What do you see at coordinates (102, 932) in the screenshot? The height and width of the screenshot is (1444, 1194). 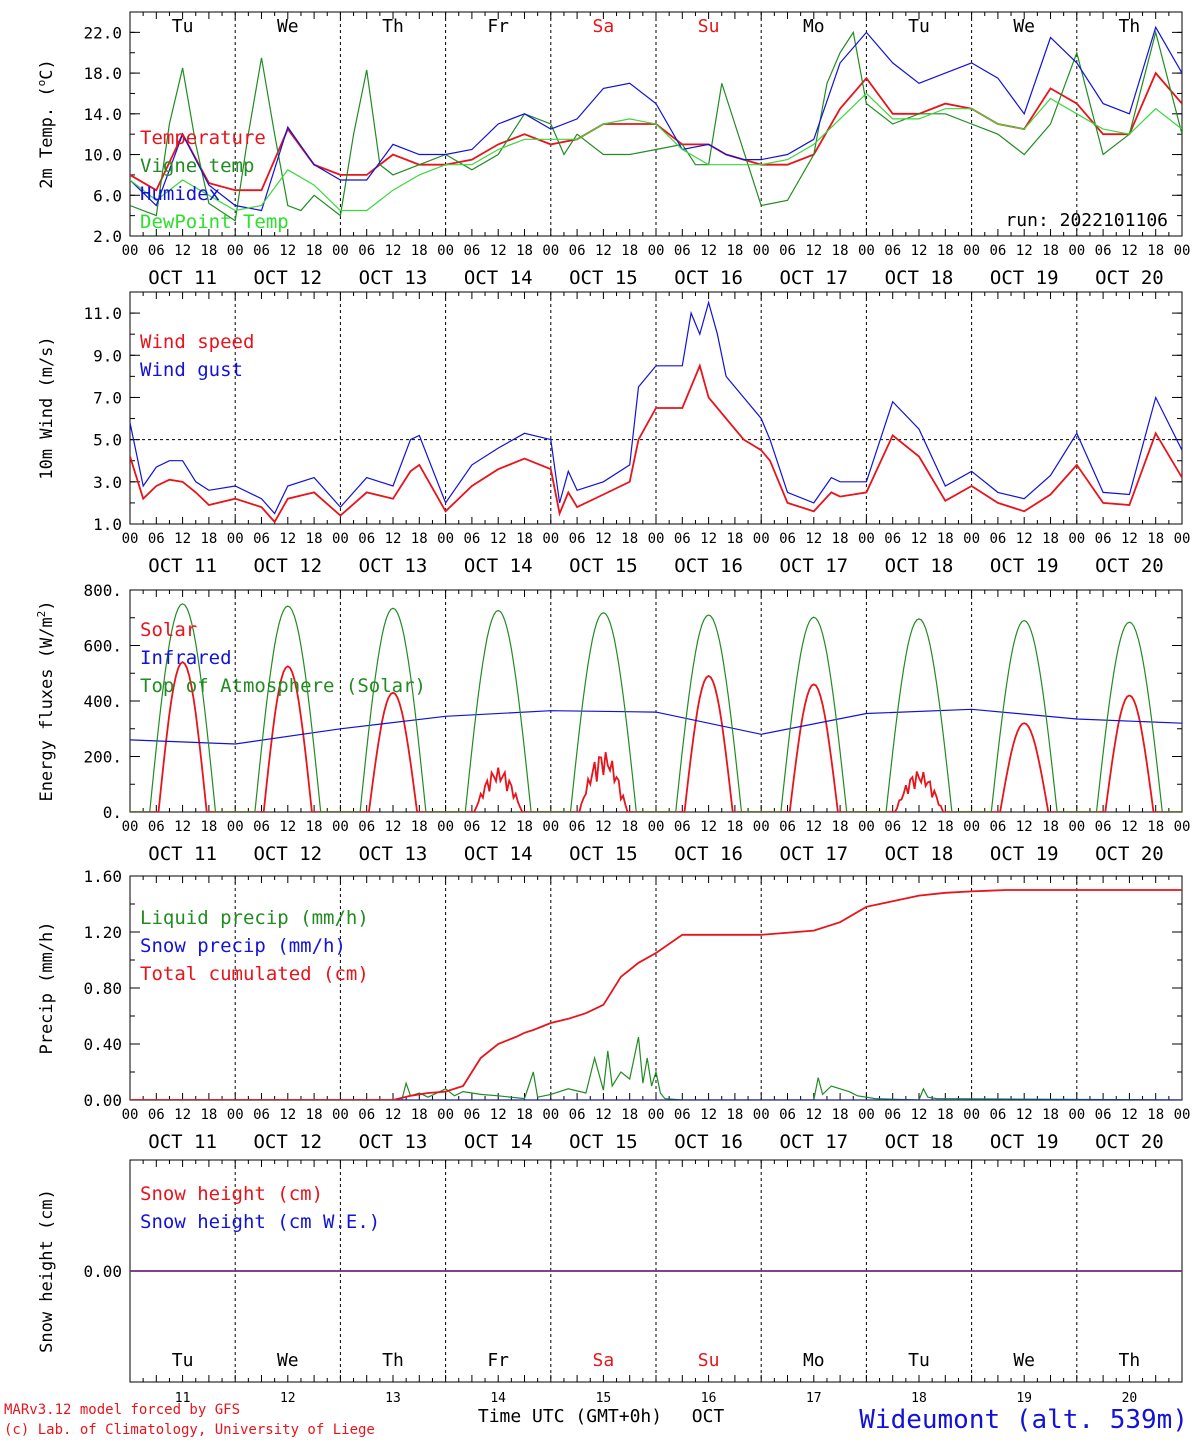 I see `y-tick-label: 1.20` at bounding box center [102, 932].